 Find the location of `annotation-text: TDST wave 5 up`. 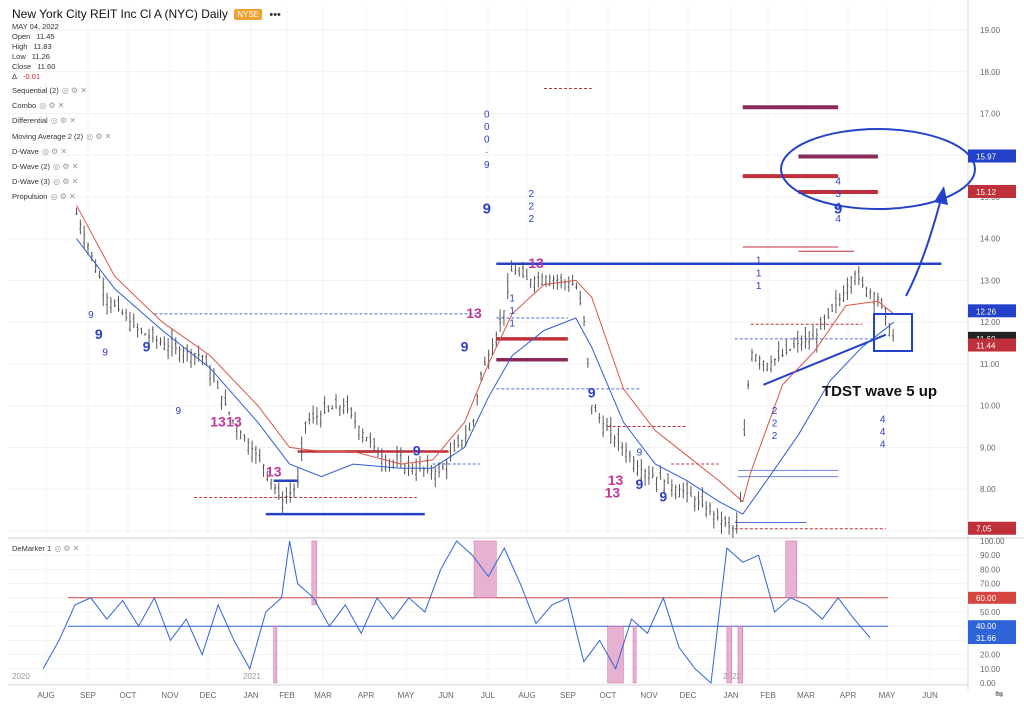

annotation-text: TDST wave 5 up is located at coordinates (879, 391).